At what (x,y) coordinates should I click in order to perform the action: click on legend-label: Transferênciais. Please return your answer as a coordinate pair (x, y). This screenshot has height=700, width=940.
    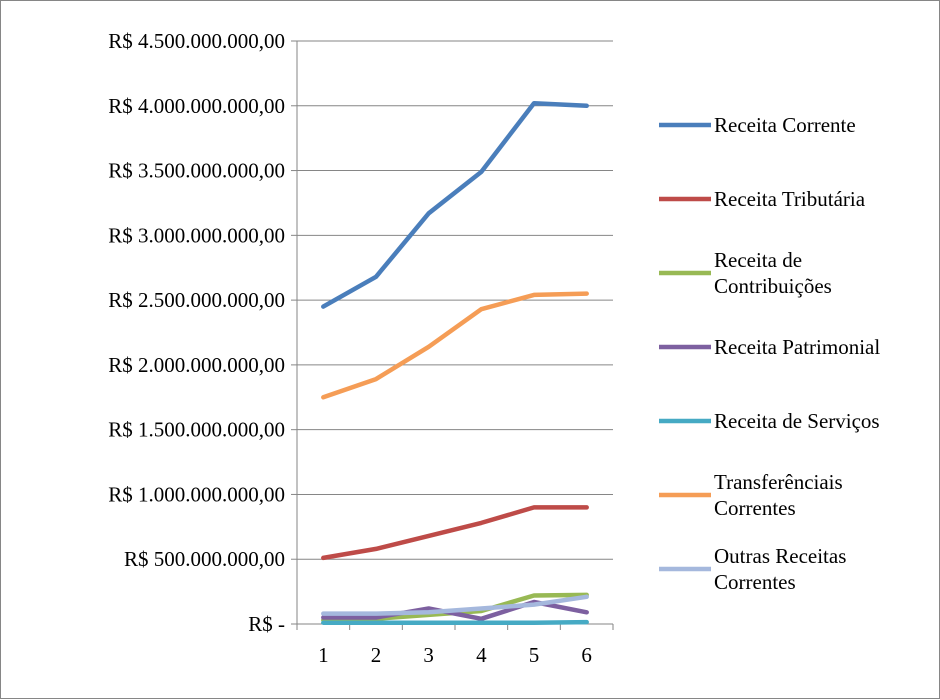
    Looking at the image, I should click on (778, 482).